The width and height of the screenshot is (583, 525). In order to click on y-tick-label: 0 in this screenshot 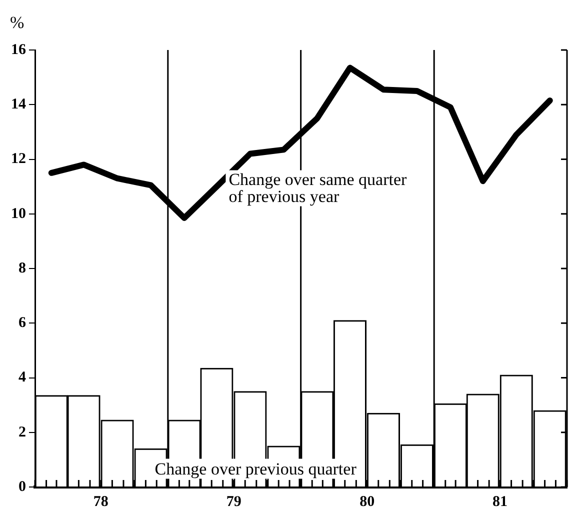, I will do `click(22, 486)`.